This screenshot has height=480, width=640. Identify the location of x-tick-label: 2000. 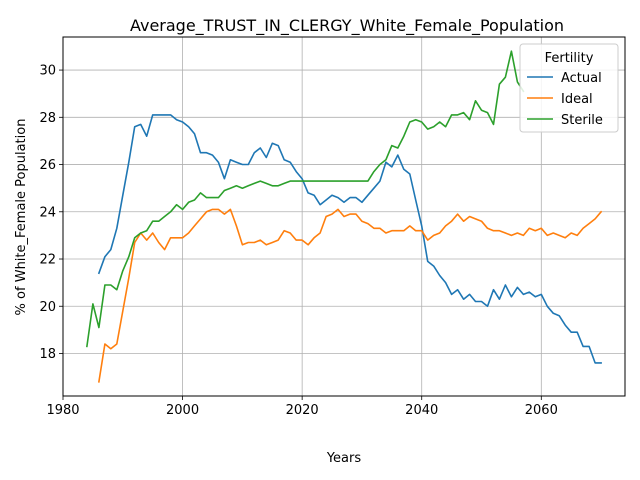
(182, 410).